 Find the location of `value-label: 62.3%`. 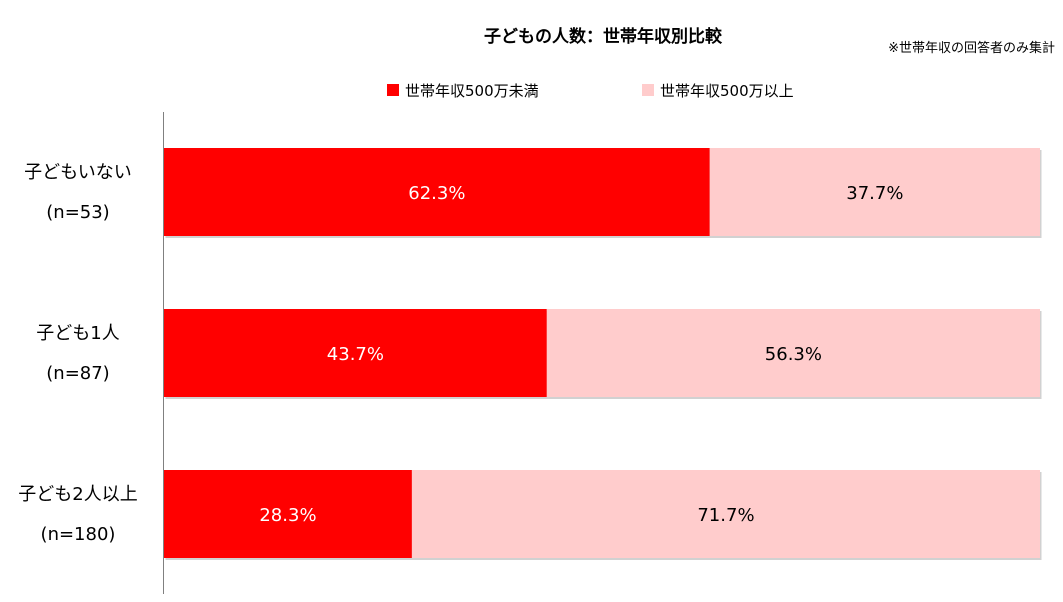

value-label: 62.3% is located at coordinates (436, 193).